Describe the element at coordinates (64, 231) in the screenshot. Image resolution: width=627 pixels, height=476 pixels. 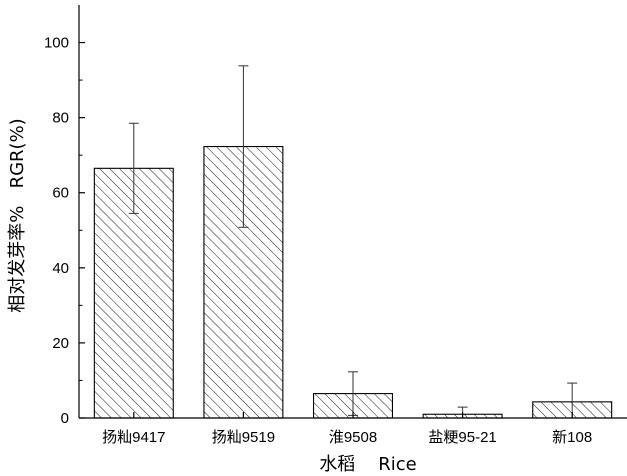
I see `y-ticks: 0 20 40 60 80 100` at that location.